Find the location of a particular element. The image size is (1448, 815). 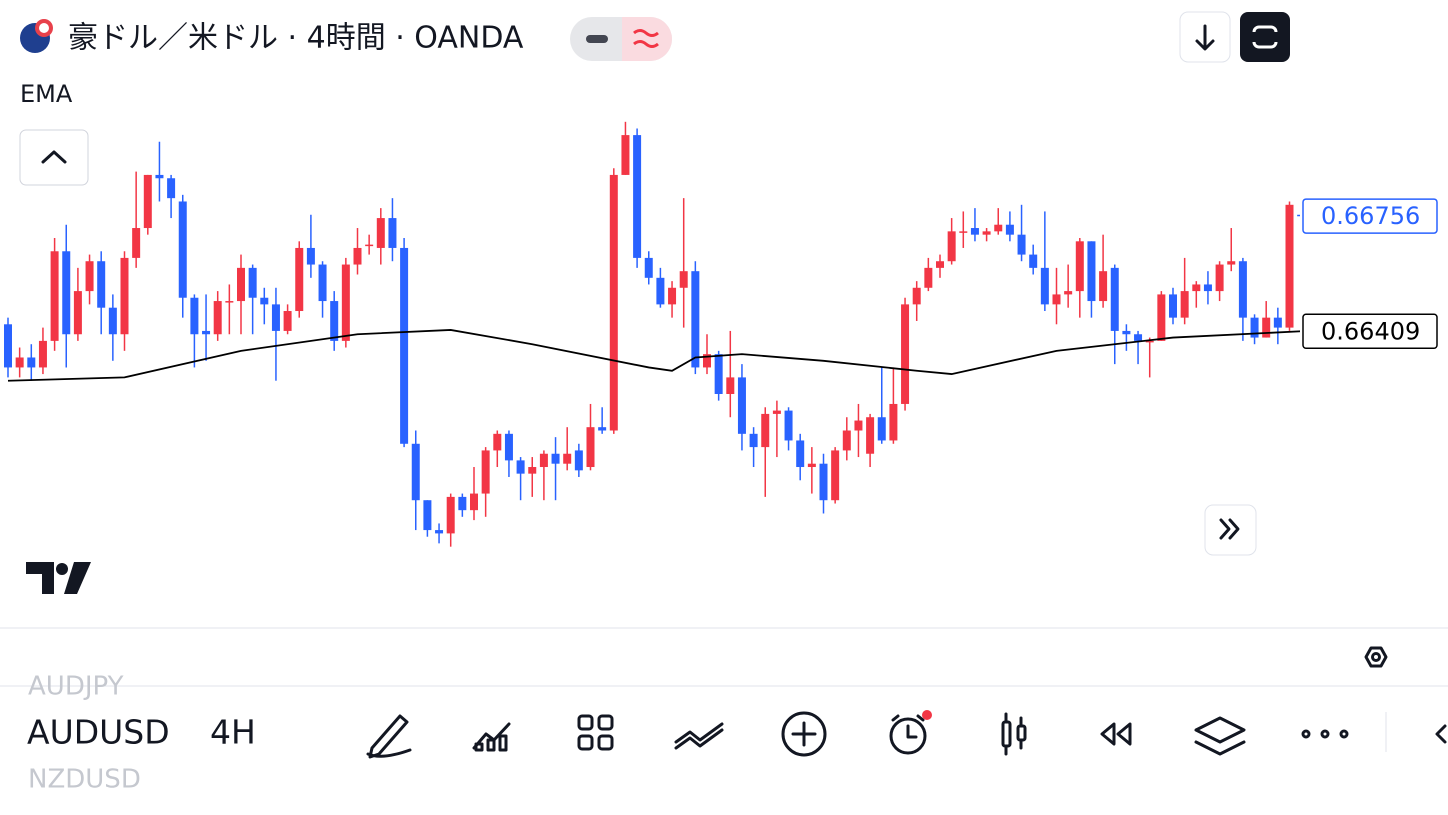

symbol: AUDUSD is located at coordinates (98, 732).